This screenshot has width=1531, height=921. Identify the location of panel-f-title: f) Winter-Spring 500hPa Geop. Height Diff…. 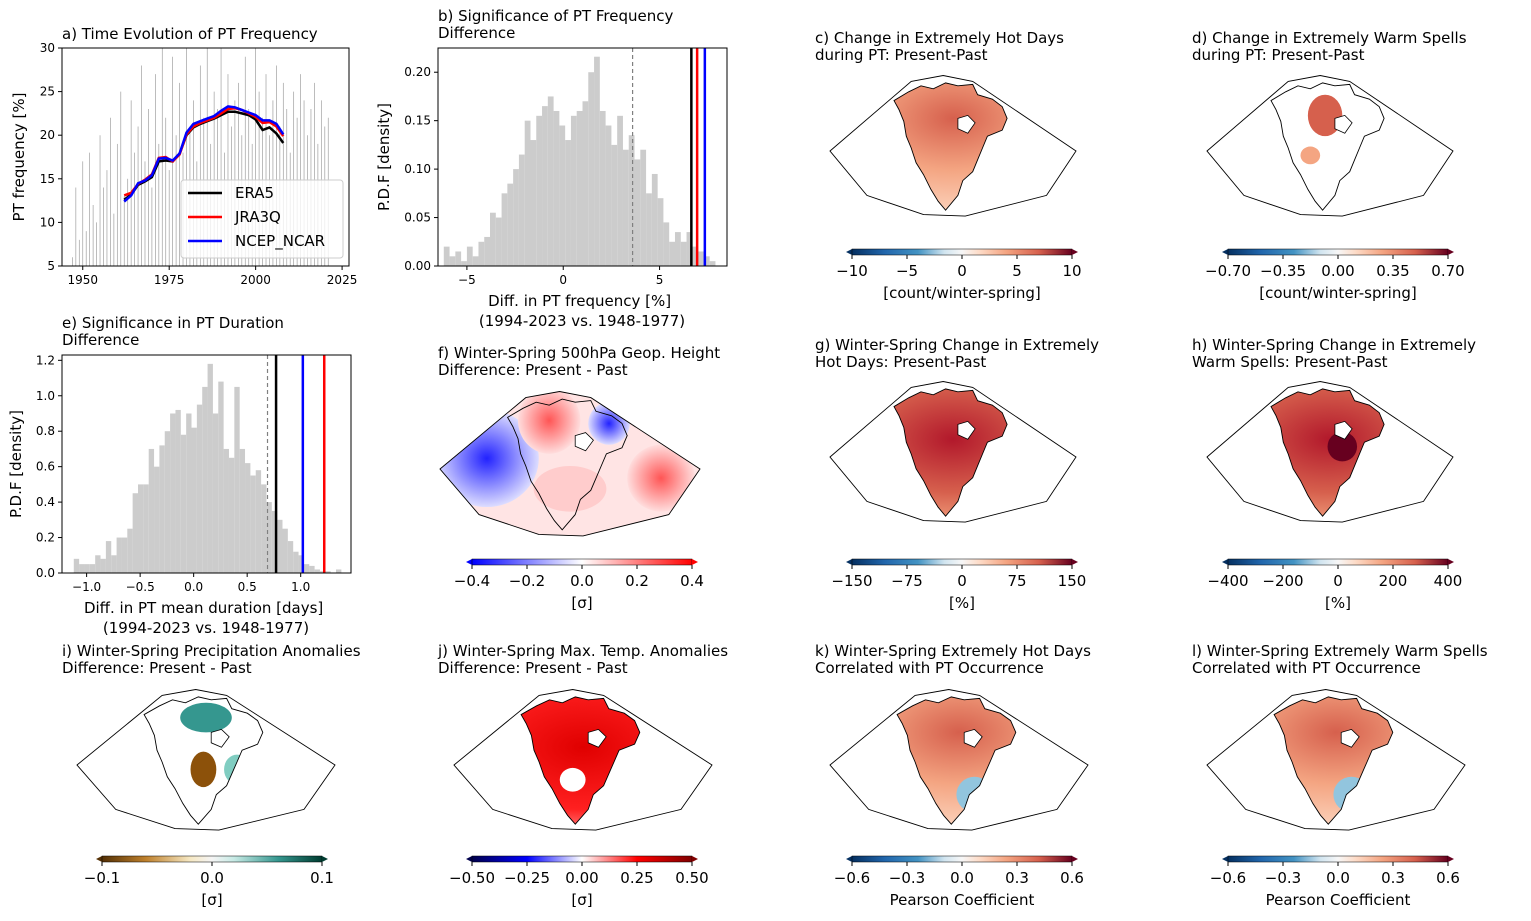
(579, 361).